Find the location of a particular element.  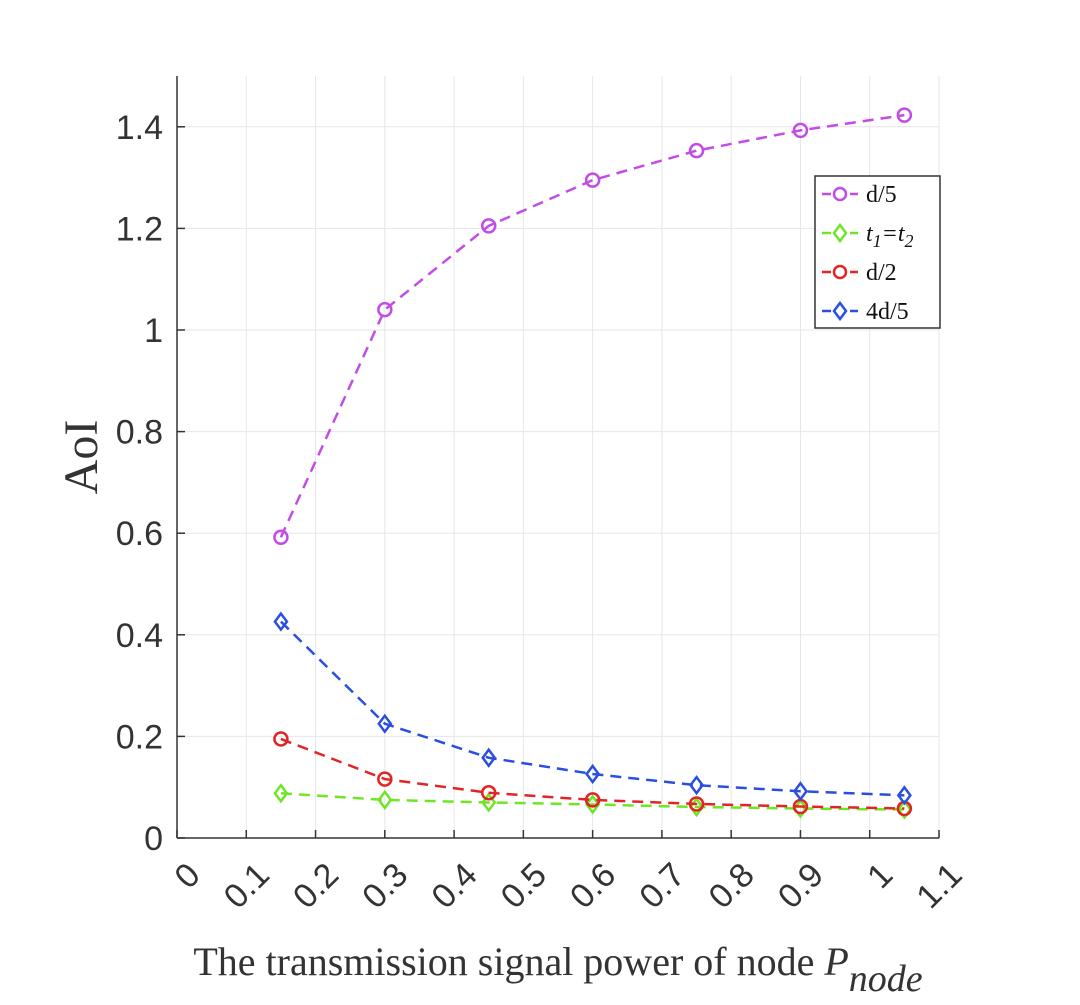

x-tick-label-2: 0.2 is located at coordinates (316, 886).